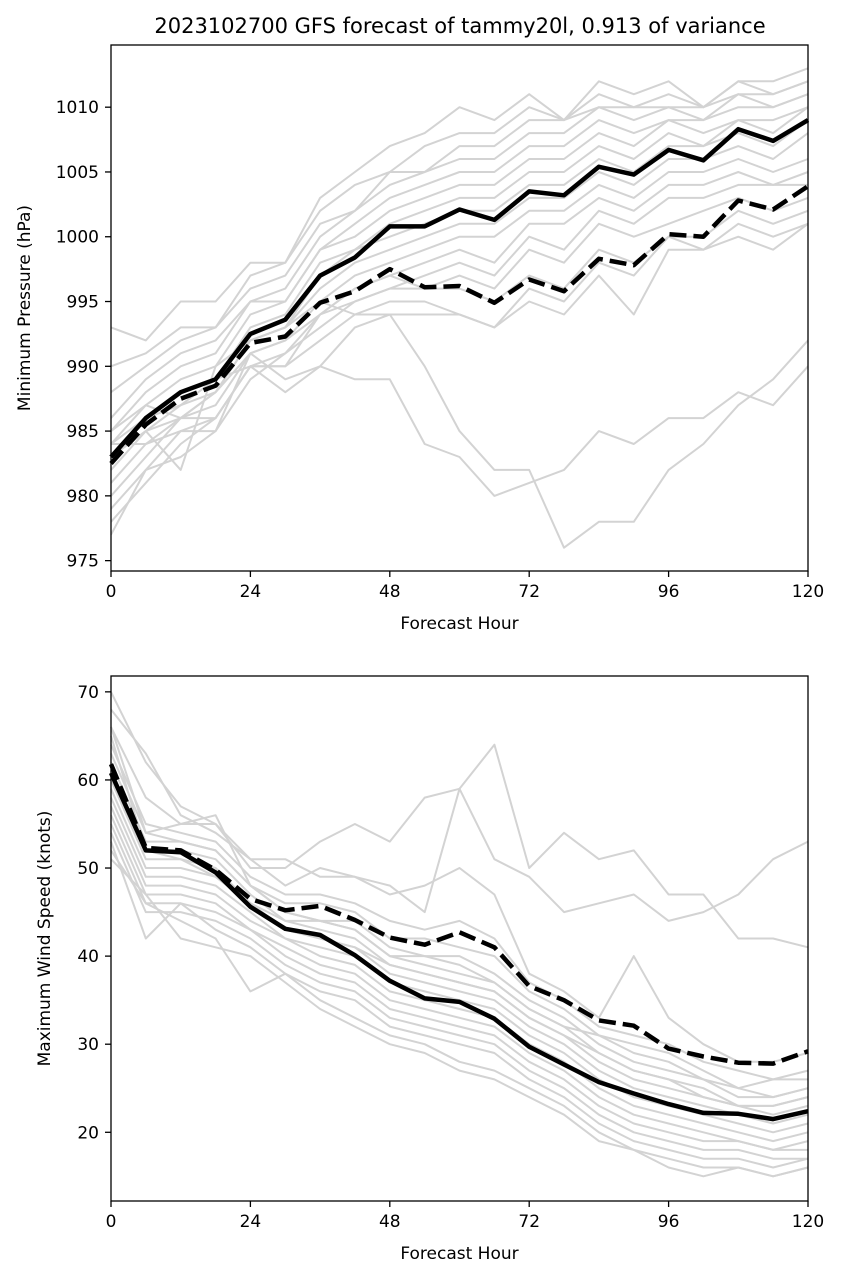  What do you see at coordinates (465, 1216) in the screenshot?
I see `wind-x-ticks: 0 24 48 72 96 120` at bounding box center [465, 1216].